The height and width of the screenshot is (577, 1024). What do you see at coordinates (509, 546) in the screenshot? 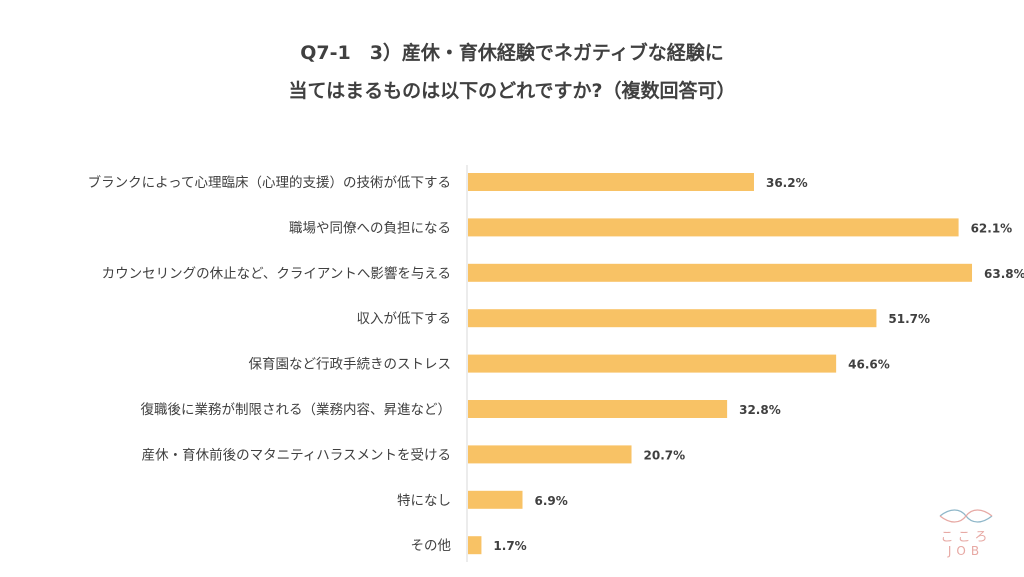
I see `data-label: 1.7%` at bounding box center [509, 546].